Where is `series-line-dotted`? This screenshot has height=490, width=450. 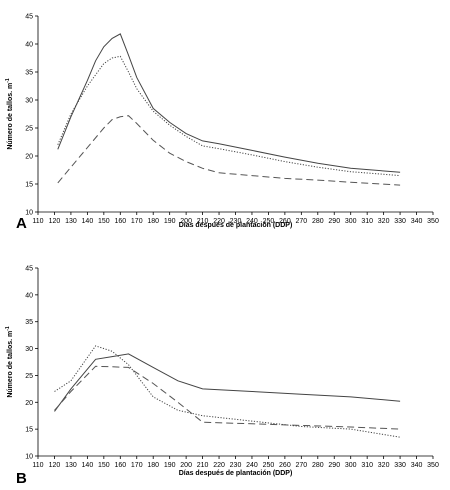
series-line-dotted is located at coordinates (227, 391).